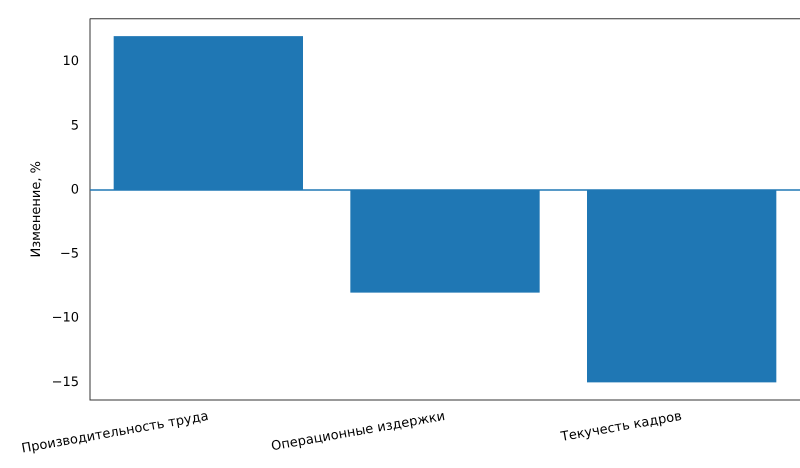  Describe the element at coordinates (75, 126) in the screenshot. I see `y-tick-label: 5` at that location.